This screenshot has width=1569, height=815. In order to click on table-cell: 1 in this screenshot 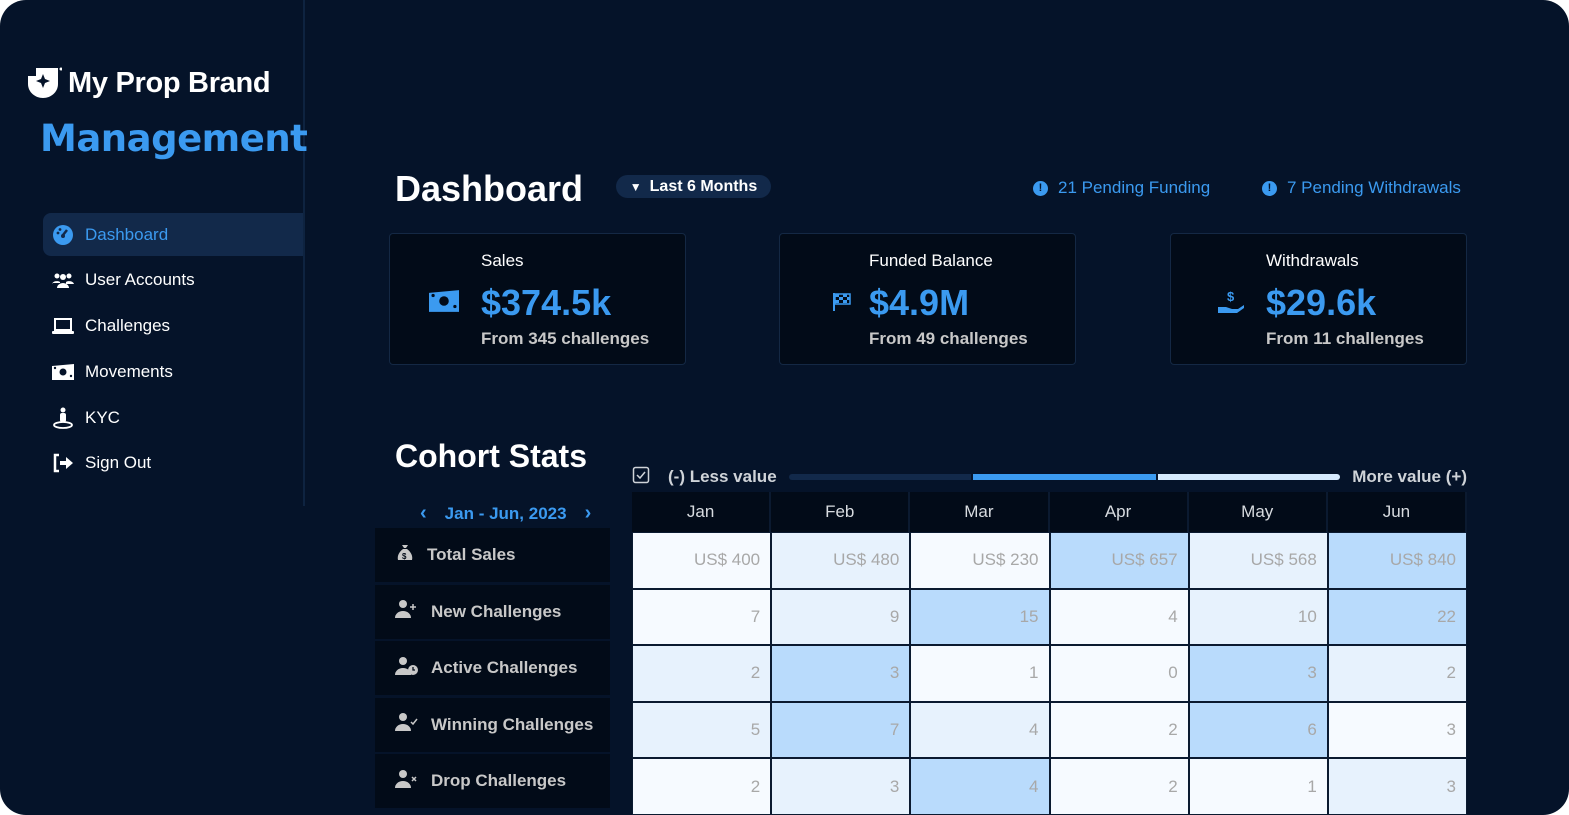, I will do `click(1258, 786)`.